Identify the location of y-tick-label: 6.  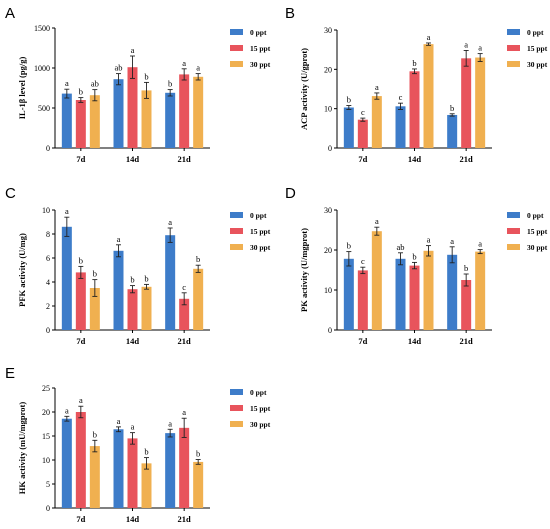
(48, 258).